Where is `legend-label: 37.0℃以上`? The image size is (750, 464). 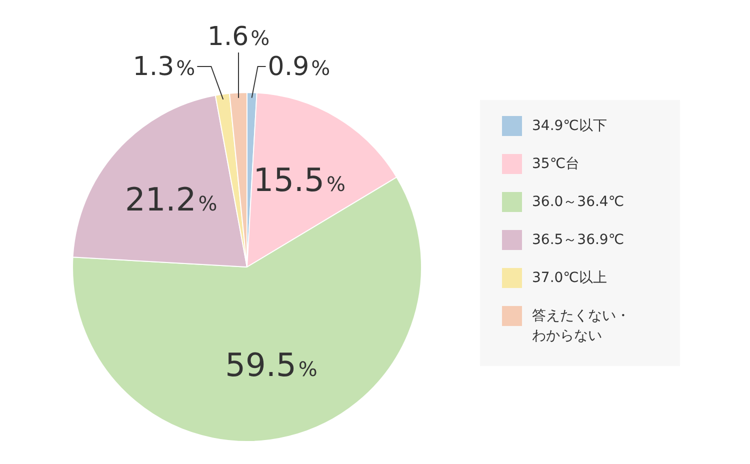 legend-label: 37.0℃以上 is located at coordinates (569, 278).